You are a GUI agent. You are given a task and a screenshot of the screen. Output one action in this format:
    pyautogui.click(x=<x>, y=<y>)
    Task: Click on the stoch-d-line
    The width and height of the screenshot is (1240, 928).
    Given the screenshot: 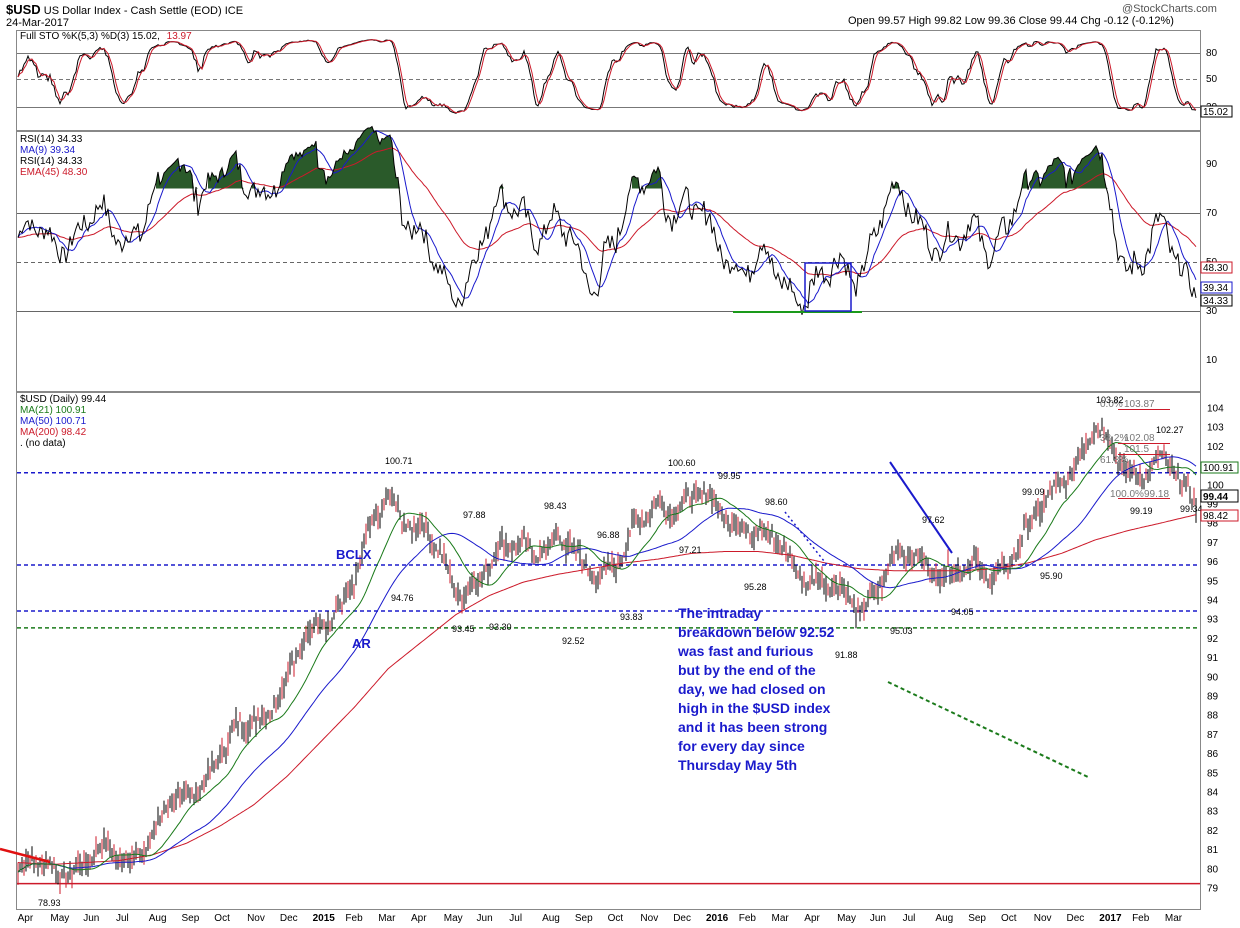 What is the action you would take?
    pyautogui.click(x=607, y=76)
    